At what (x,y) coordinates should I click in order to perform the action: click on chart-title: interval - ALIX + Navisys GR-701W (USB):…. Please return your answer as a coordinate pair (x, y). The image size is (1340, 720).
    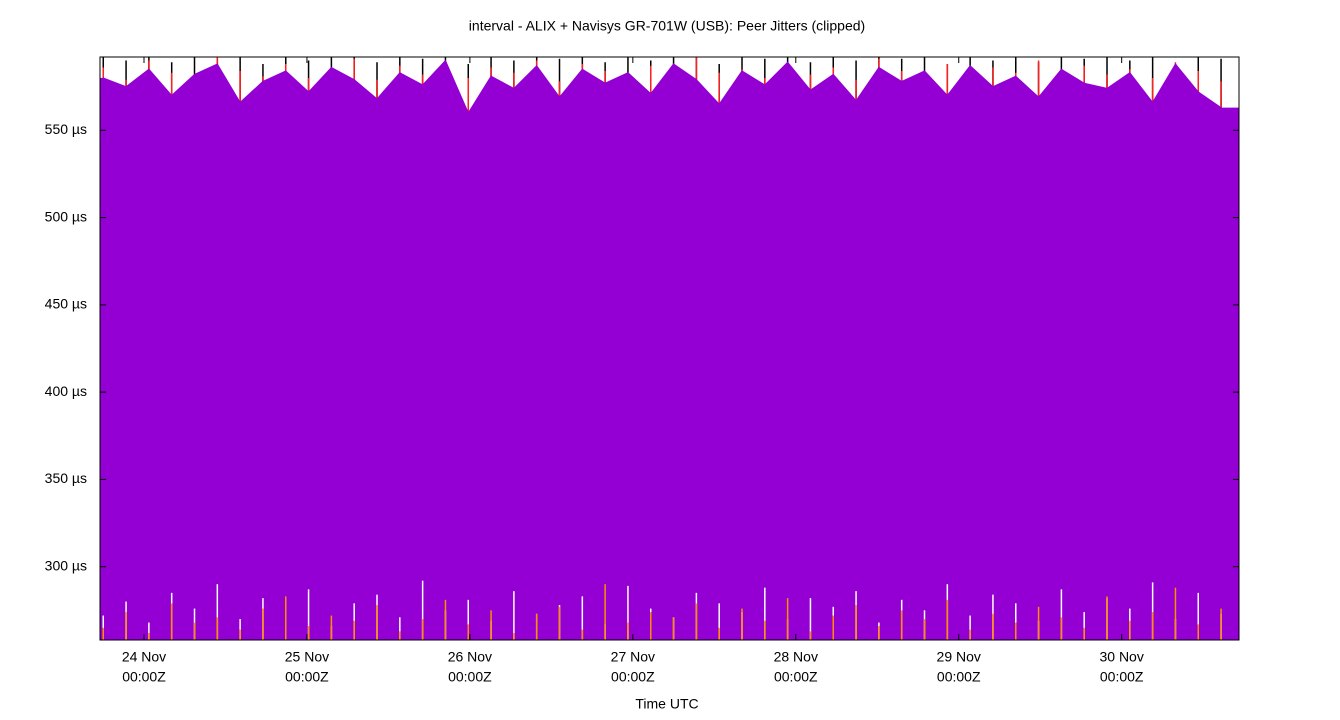
    Looking at the image, I should click on (667, 26).